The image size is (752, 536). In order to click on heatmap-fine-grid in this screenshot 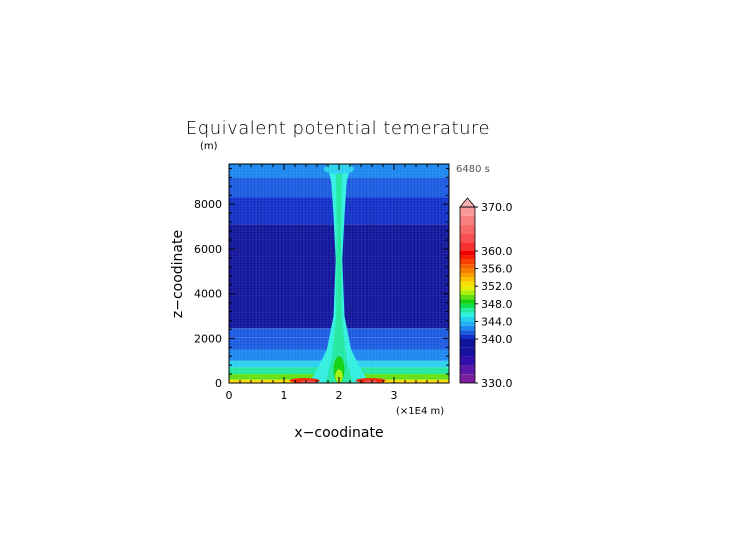, I will do `click(338, 273)`.